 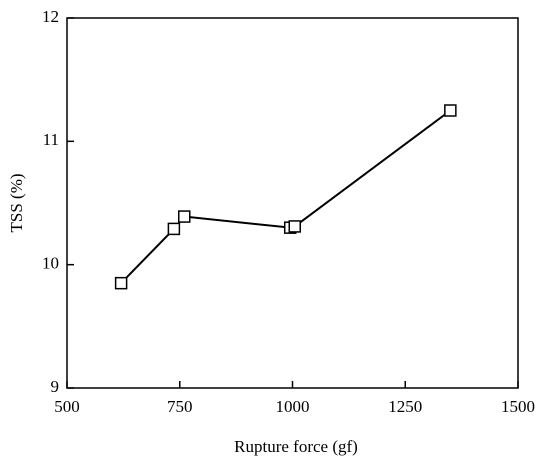 What do you see at coordinates (67, 406) in the screenshot?
I see `x-tick-label: 500` at bounding box center [67, 406].